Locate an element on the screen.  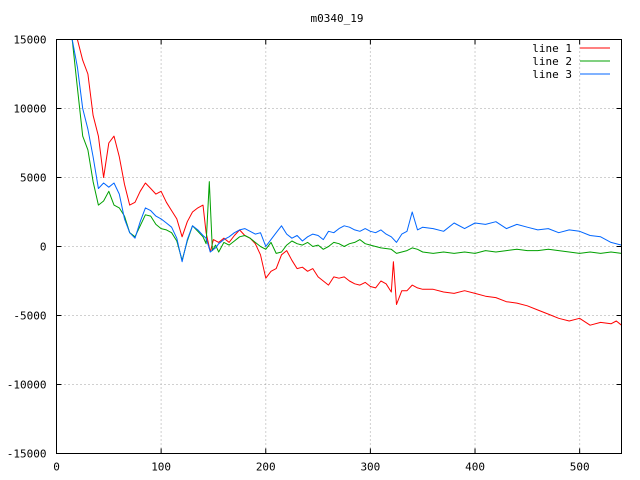
x-tick-label: 400 is located at coordinates (475, 467).